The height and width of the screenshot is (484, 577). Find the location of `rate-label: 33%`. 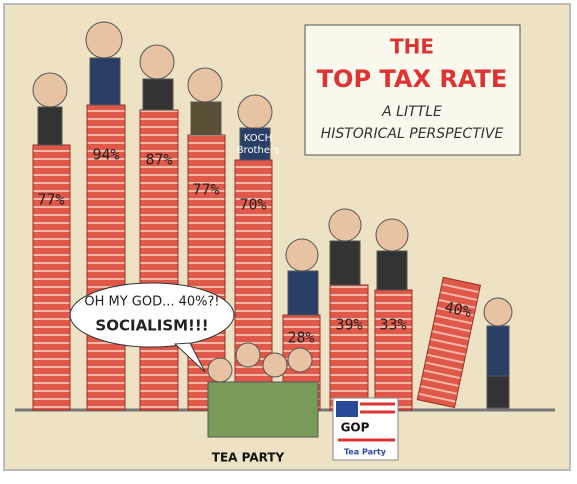

rate-label: 33% is located at coordinates (392, 325).